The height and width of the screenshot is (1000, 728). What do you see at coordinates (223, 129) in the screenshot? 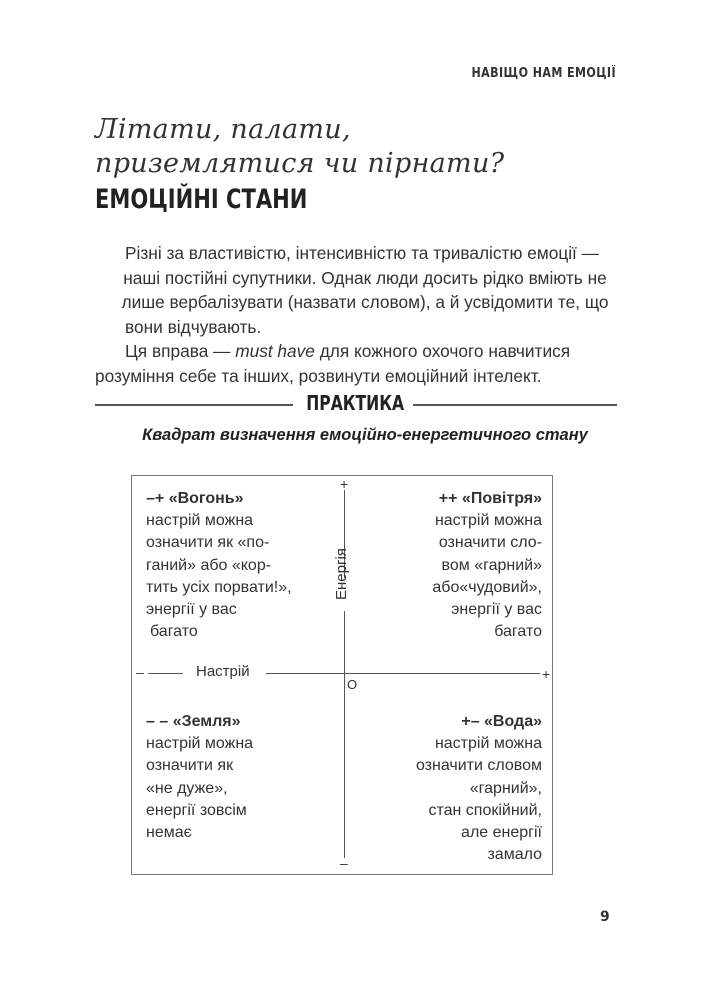
I see `script-title-line-1: Літати, палати,` at bounding box center [223, 129].